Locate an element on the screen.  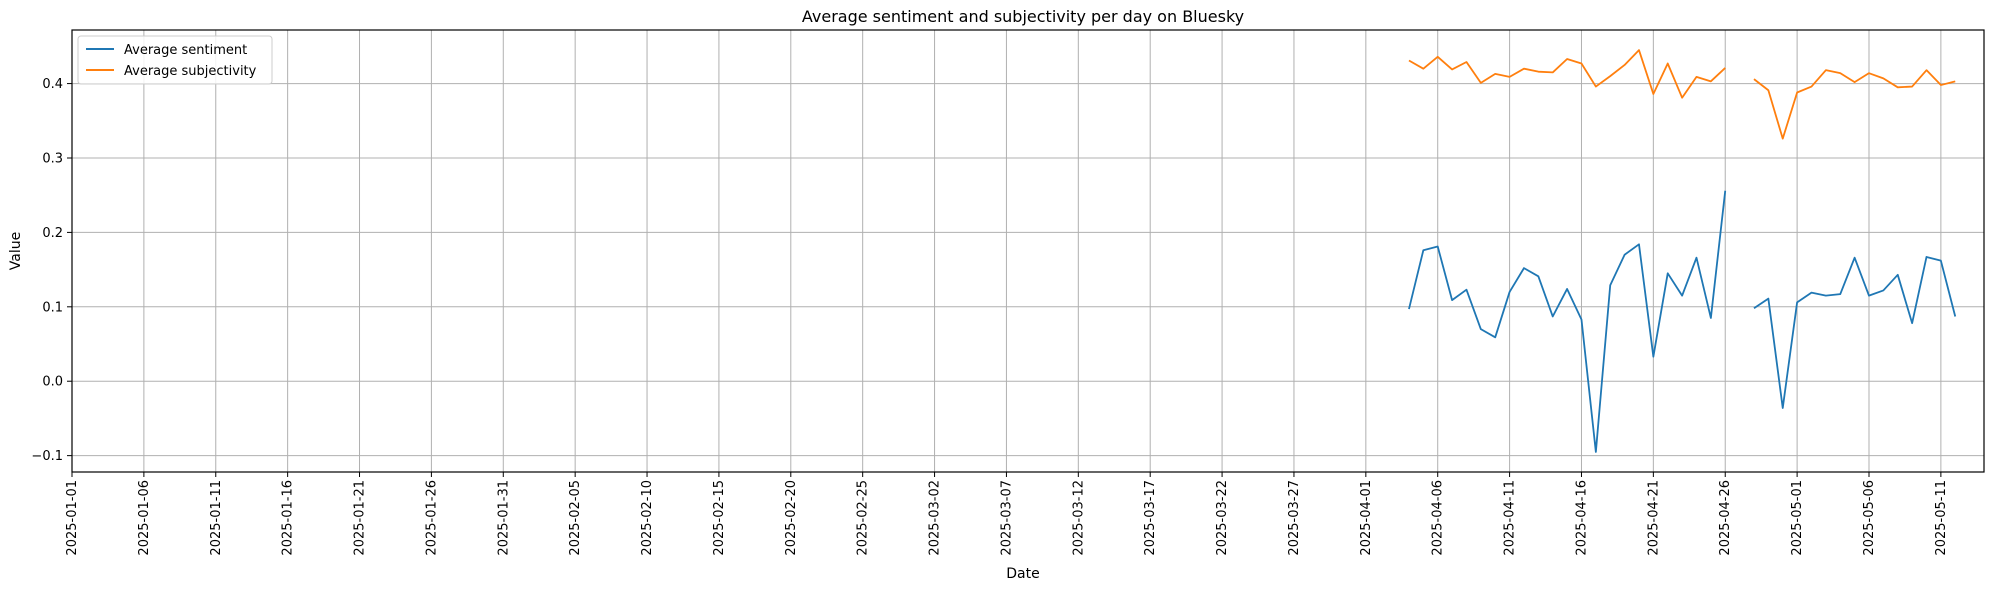
y-tick-label: 0.1 is located at coordinates (52, 307).